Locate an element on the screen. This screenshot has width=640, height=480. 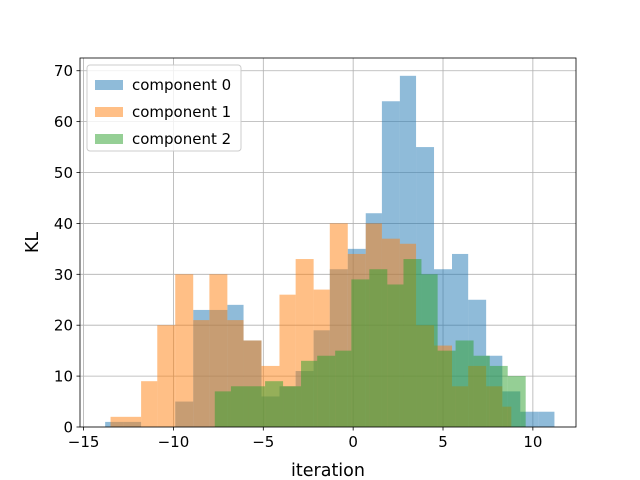
y-tick-label: 30 is located at coordinates (63, 275).